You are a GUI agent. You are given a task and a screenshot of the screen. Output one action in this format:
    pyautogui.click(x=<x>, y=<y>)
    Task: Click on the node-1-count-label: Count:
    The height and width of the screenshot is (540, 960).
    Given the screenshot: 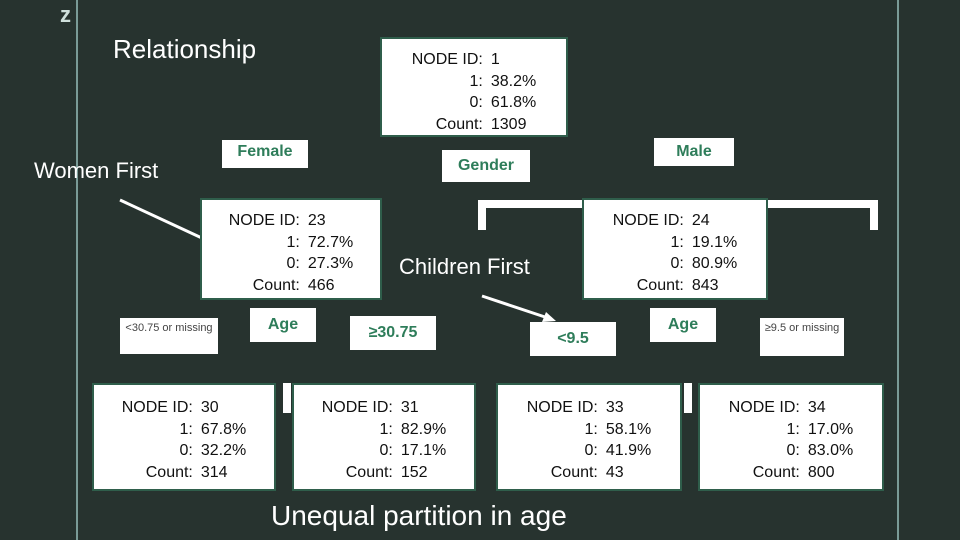 What is the action you would take?
    pyautogui.click(x=459, y=124)
    